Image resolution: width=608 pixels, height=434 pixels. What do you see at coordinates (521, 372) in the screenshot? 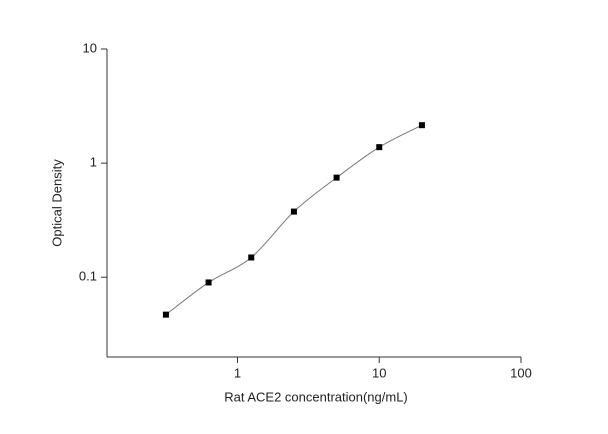
I see `x-tick-label: 100` at bounding box center [521, 372].